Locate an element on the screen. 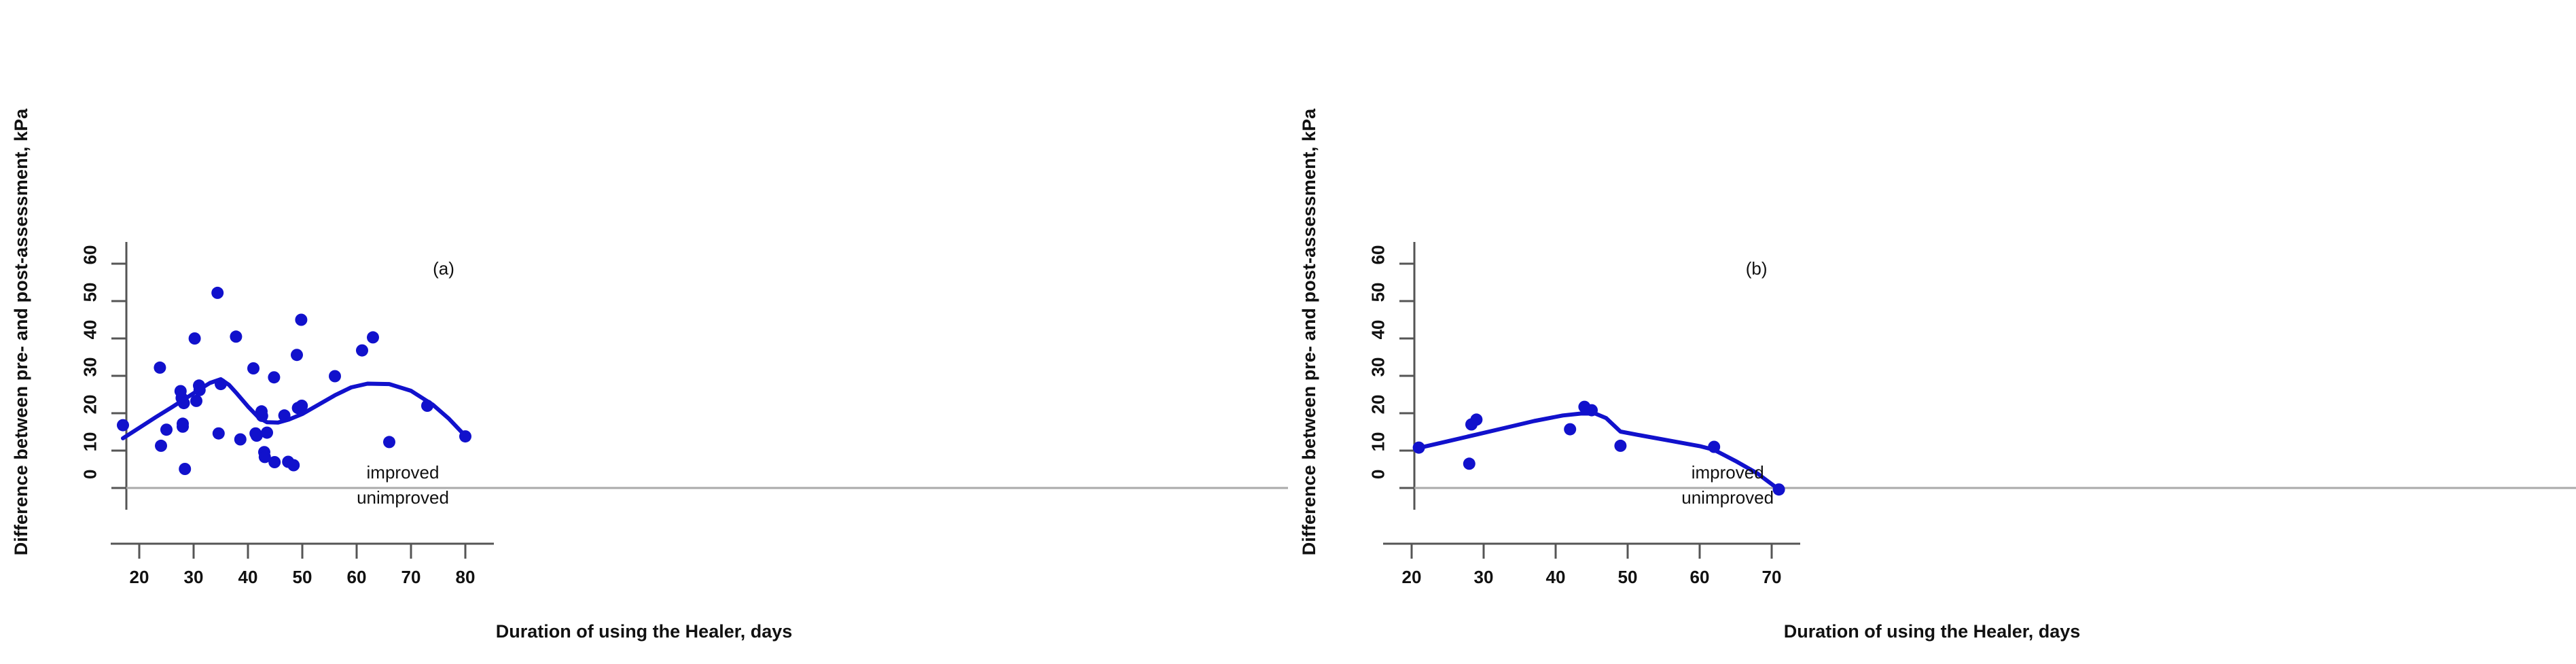  x-axis-title-a: Duration of using the Healer, days is located at coordinates (644, 631).